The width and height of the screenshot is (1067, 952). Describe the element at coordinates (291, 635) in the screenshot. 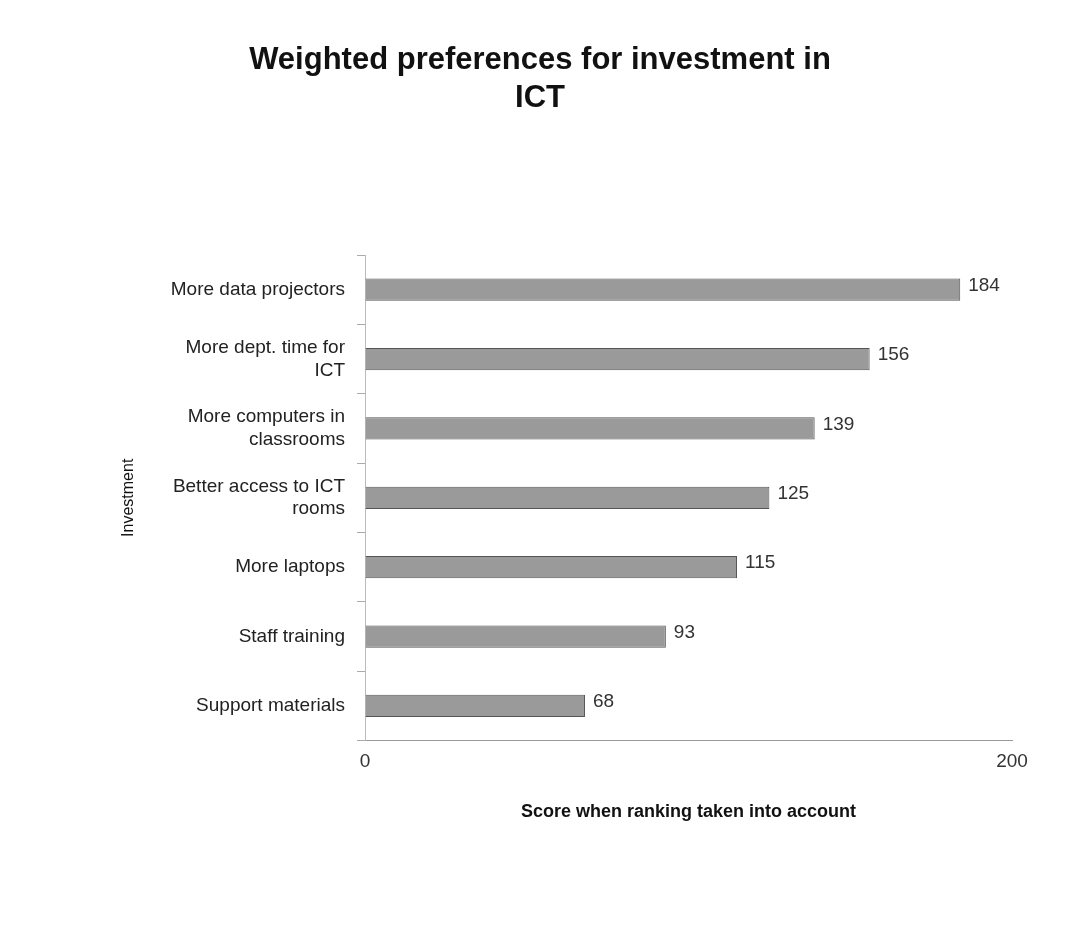

I see `y-tick-label: Staff training` at that location.